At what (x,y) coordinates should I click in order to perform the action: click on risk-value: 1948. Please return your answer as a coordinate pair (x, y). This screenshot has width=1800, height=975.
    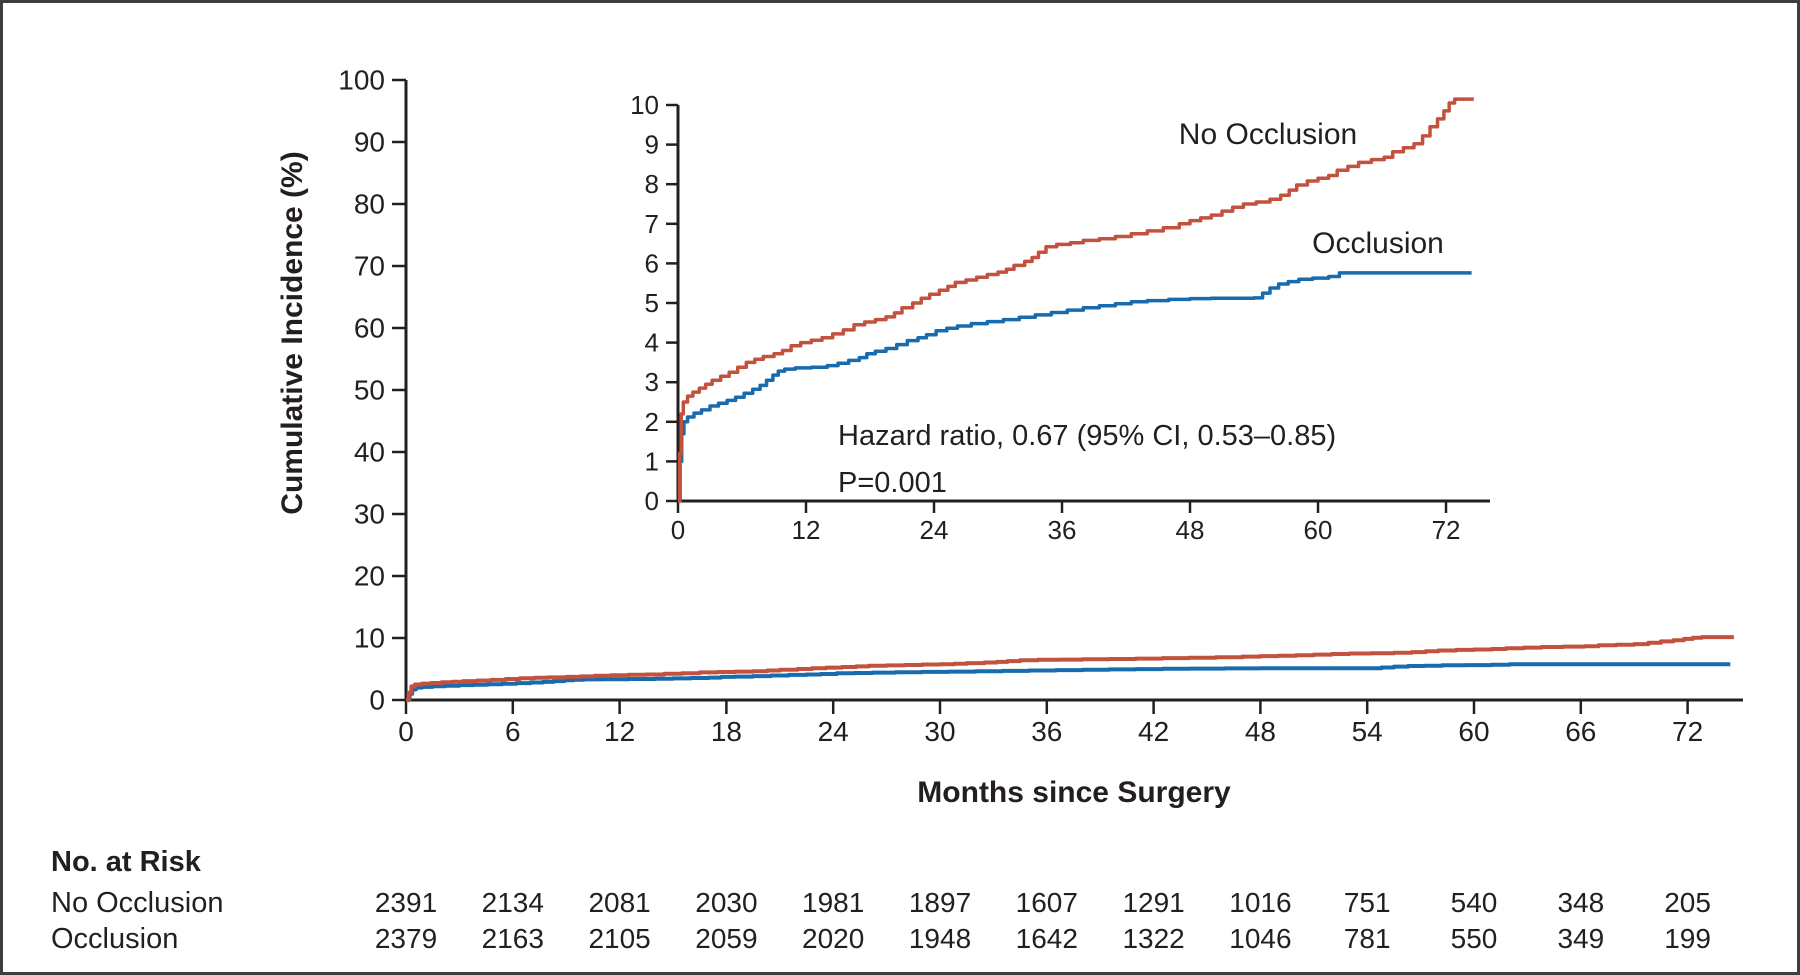
    Looking at the image, I should click on (940, 938).